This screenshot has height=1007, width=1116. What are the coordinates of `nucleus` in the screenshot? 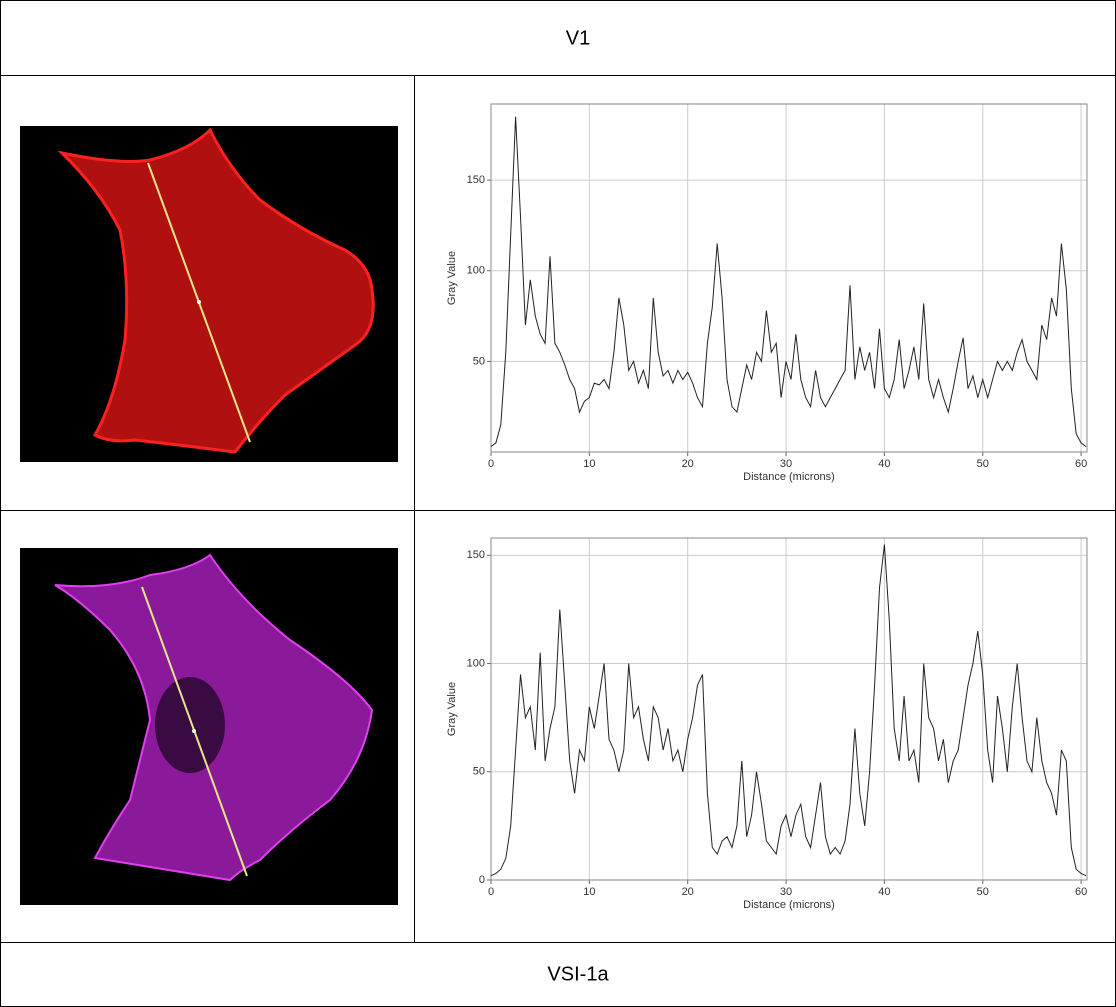 It's located at (190, 725).